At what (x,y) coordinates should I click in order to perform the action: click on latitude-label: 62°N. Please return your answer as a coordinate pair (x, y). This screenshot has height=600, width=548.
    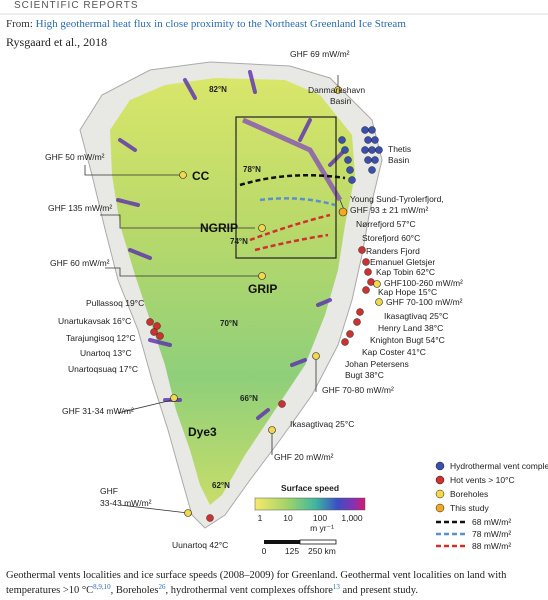
    Looking at the image, I should click on (221, 485).